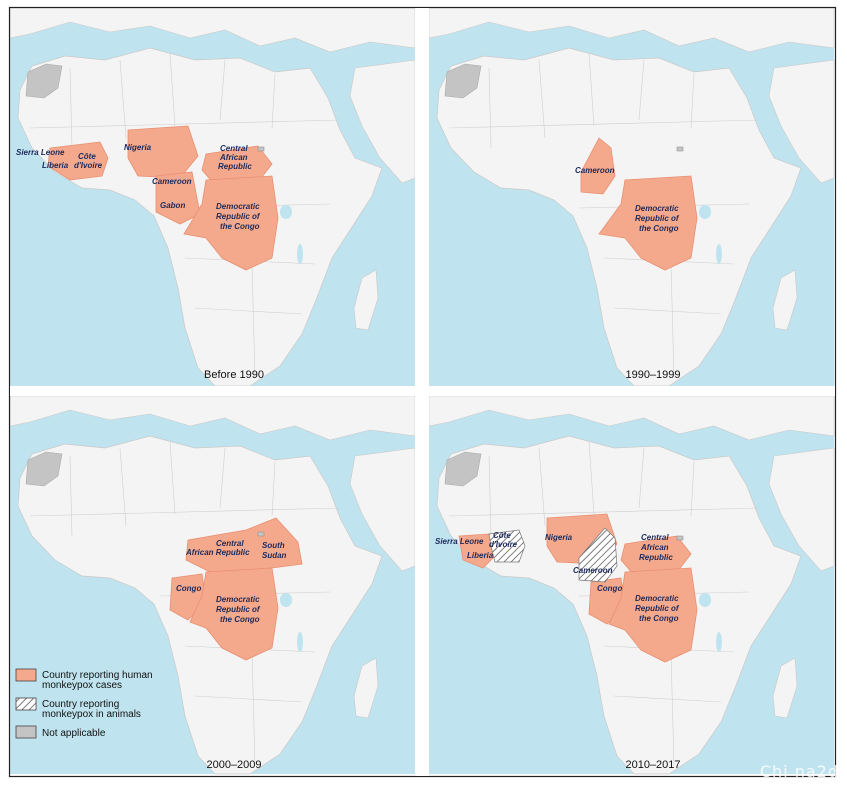 This screenshot has width=847, height=785. I want to click on panel-title: 2000–2009, so click(233, 765).